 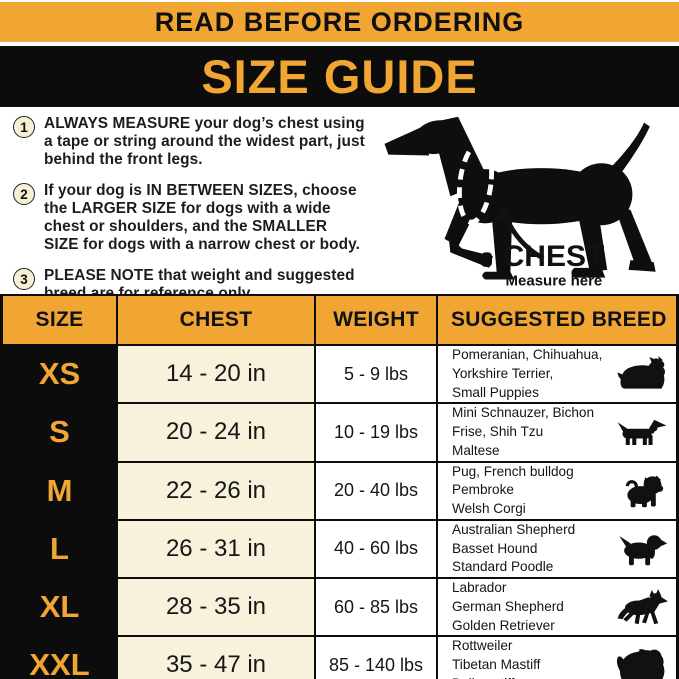 I want to click on read-before-ordering-text: READ BEFORE ORDERING, so click(x=339, y=21).